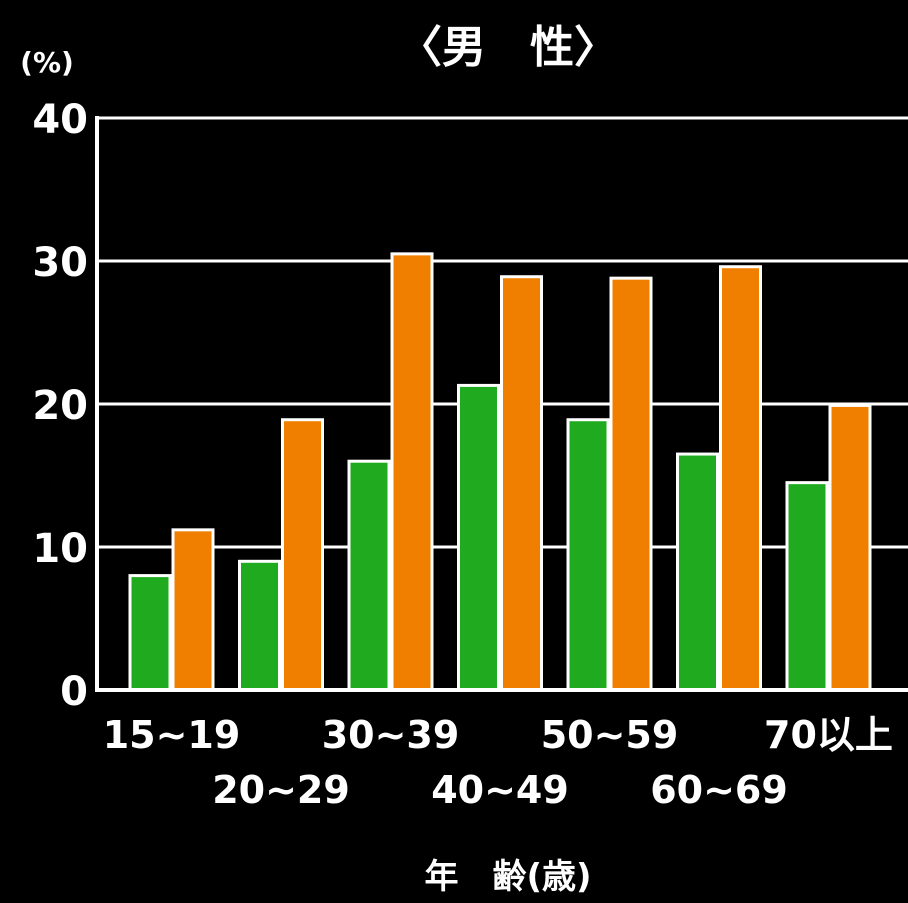  I want to click on x-category-label: 20~29, so click(281, 790).